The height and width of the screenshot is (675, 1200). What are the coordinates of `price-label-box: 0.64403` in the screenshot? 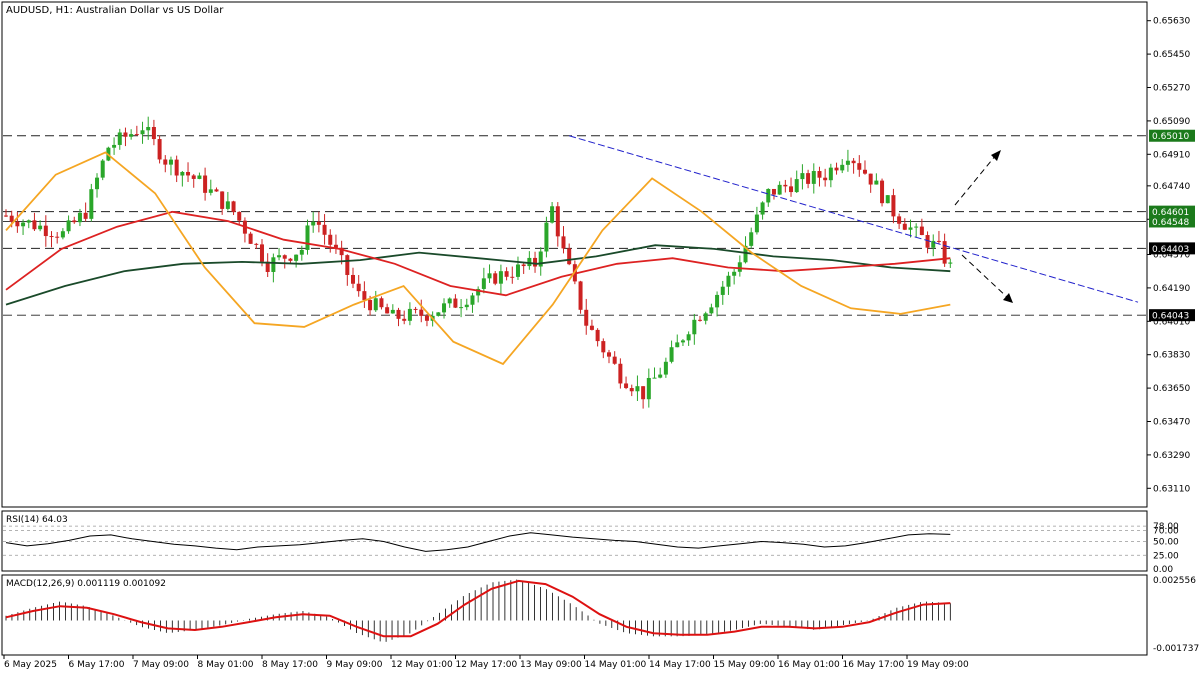 It's located at (1172, 248).